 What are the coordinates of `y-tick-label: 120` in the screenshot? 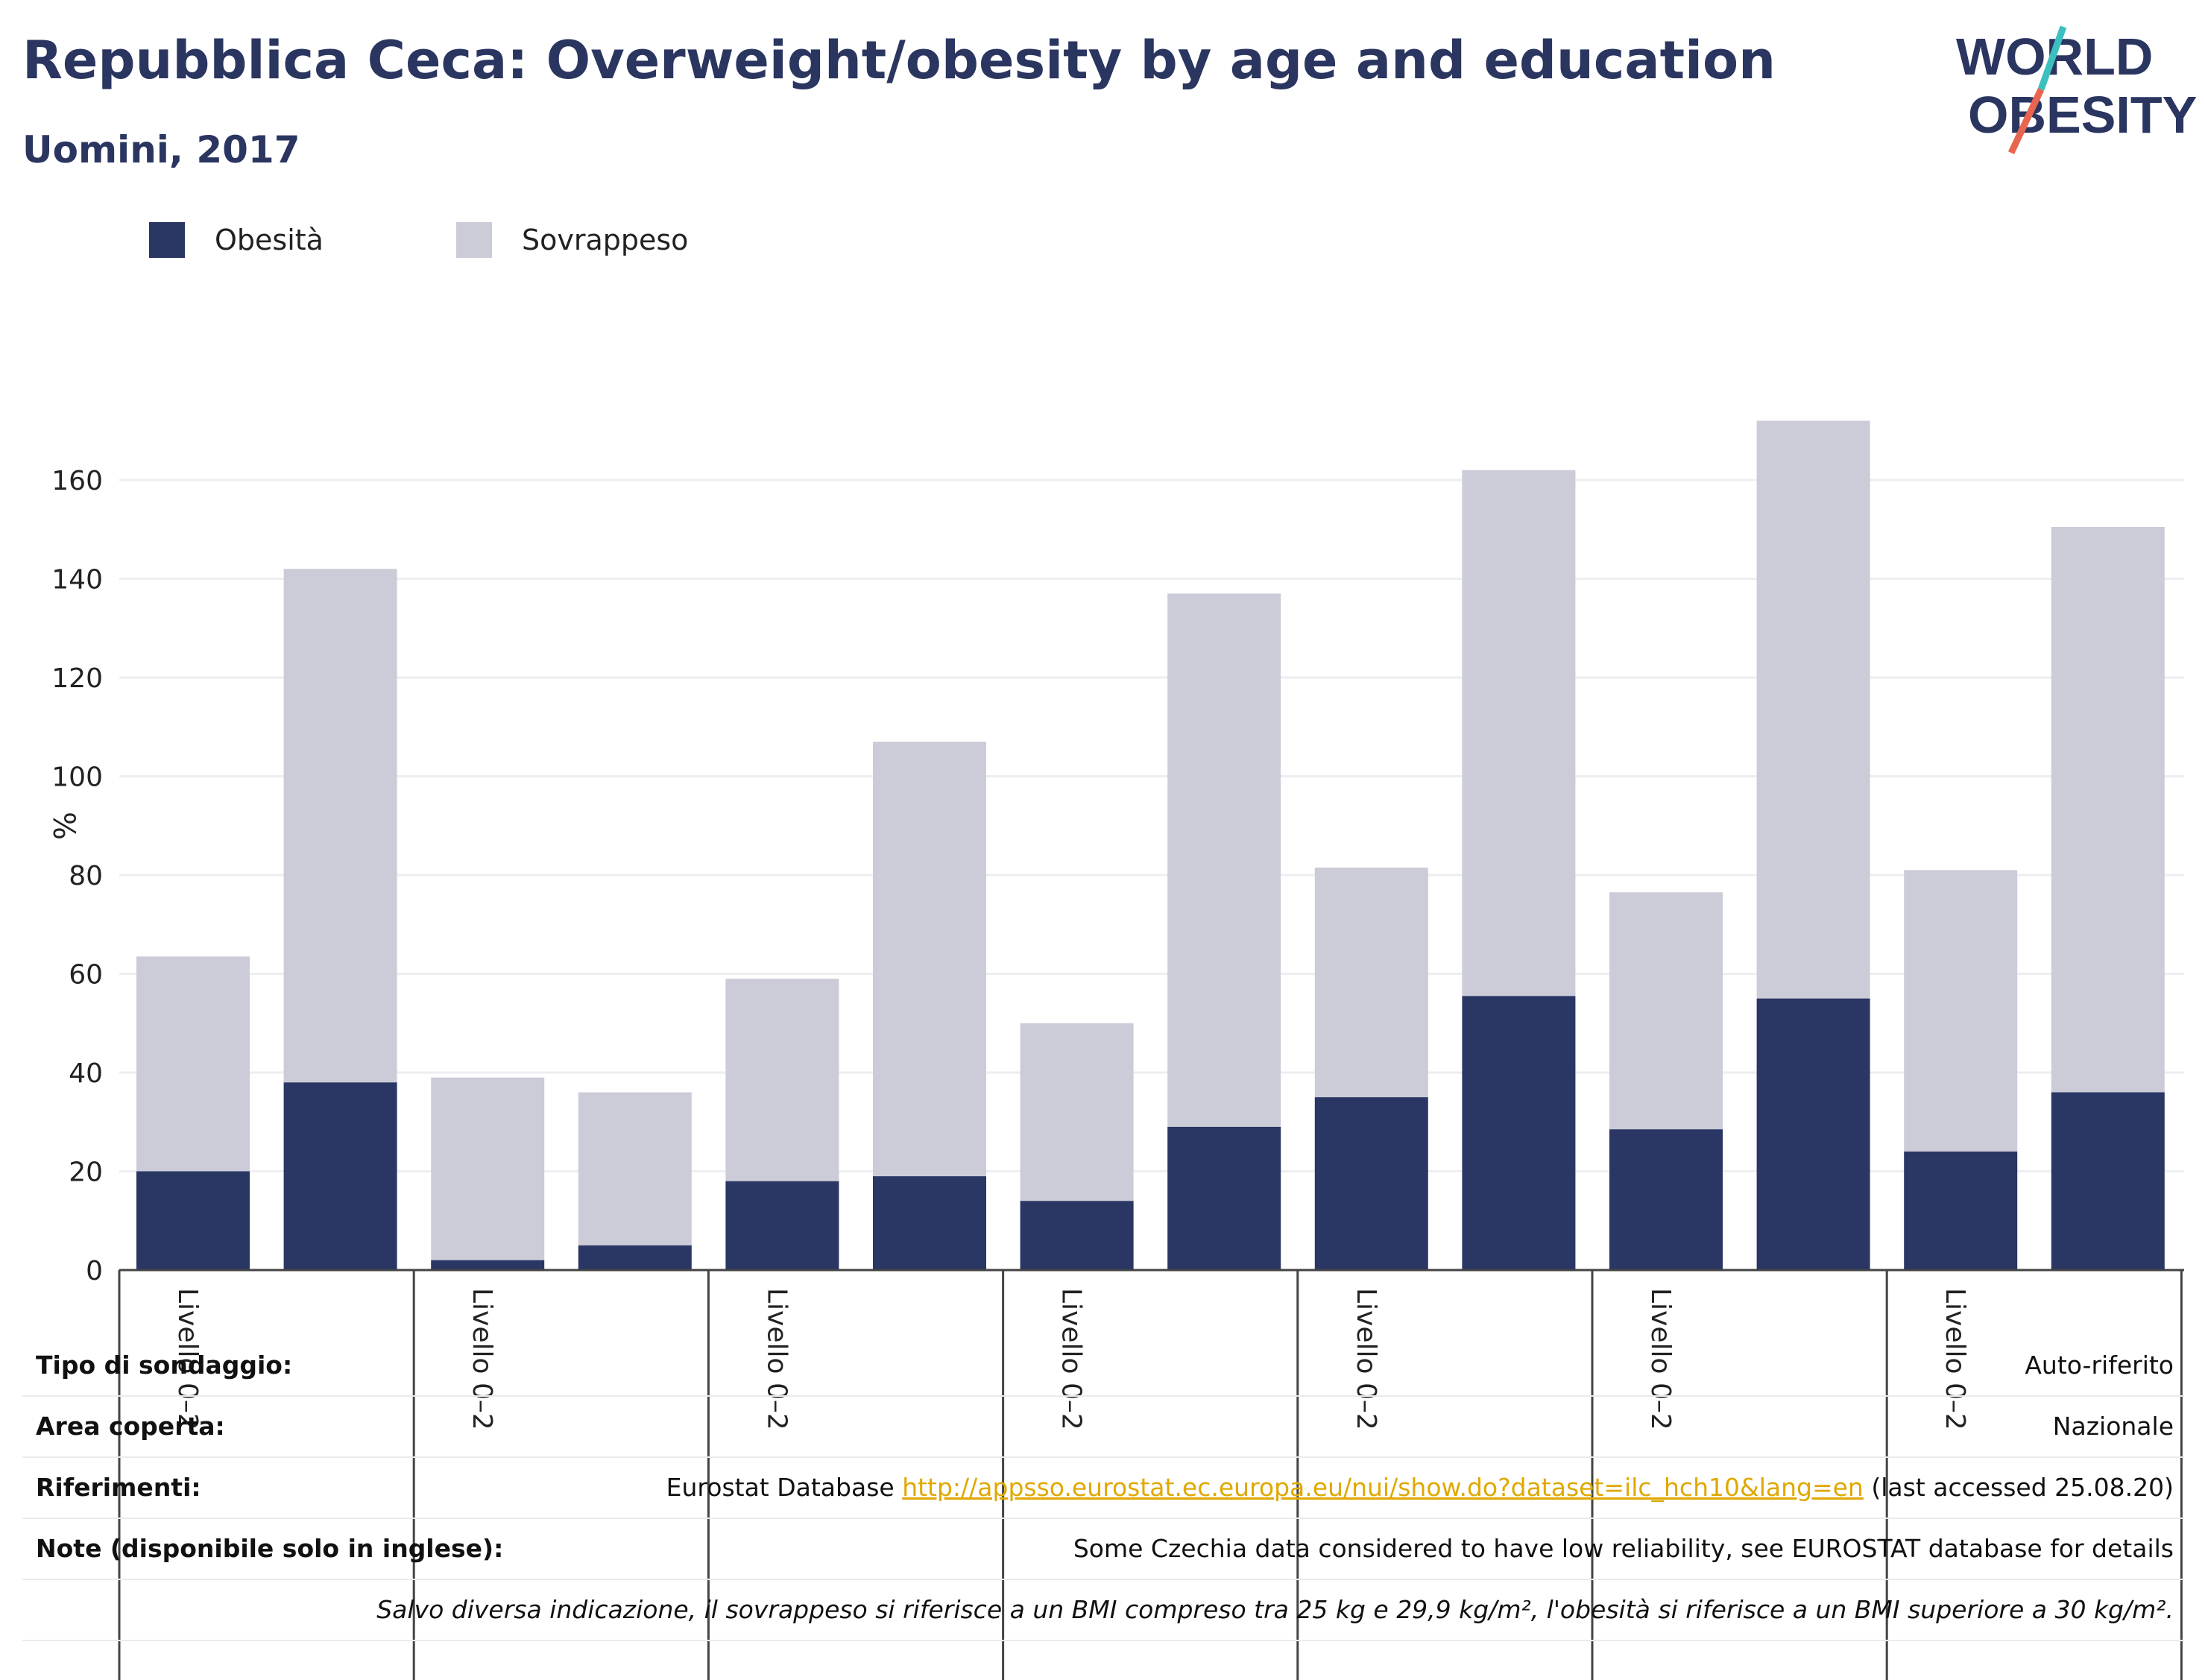 It's located at (77, 678).